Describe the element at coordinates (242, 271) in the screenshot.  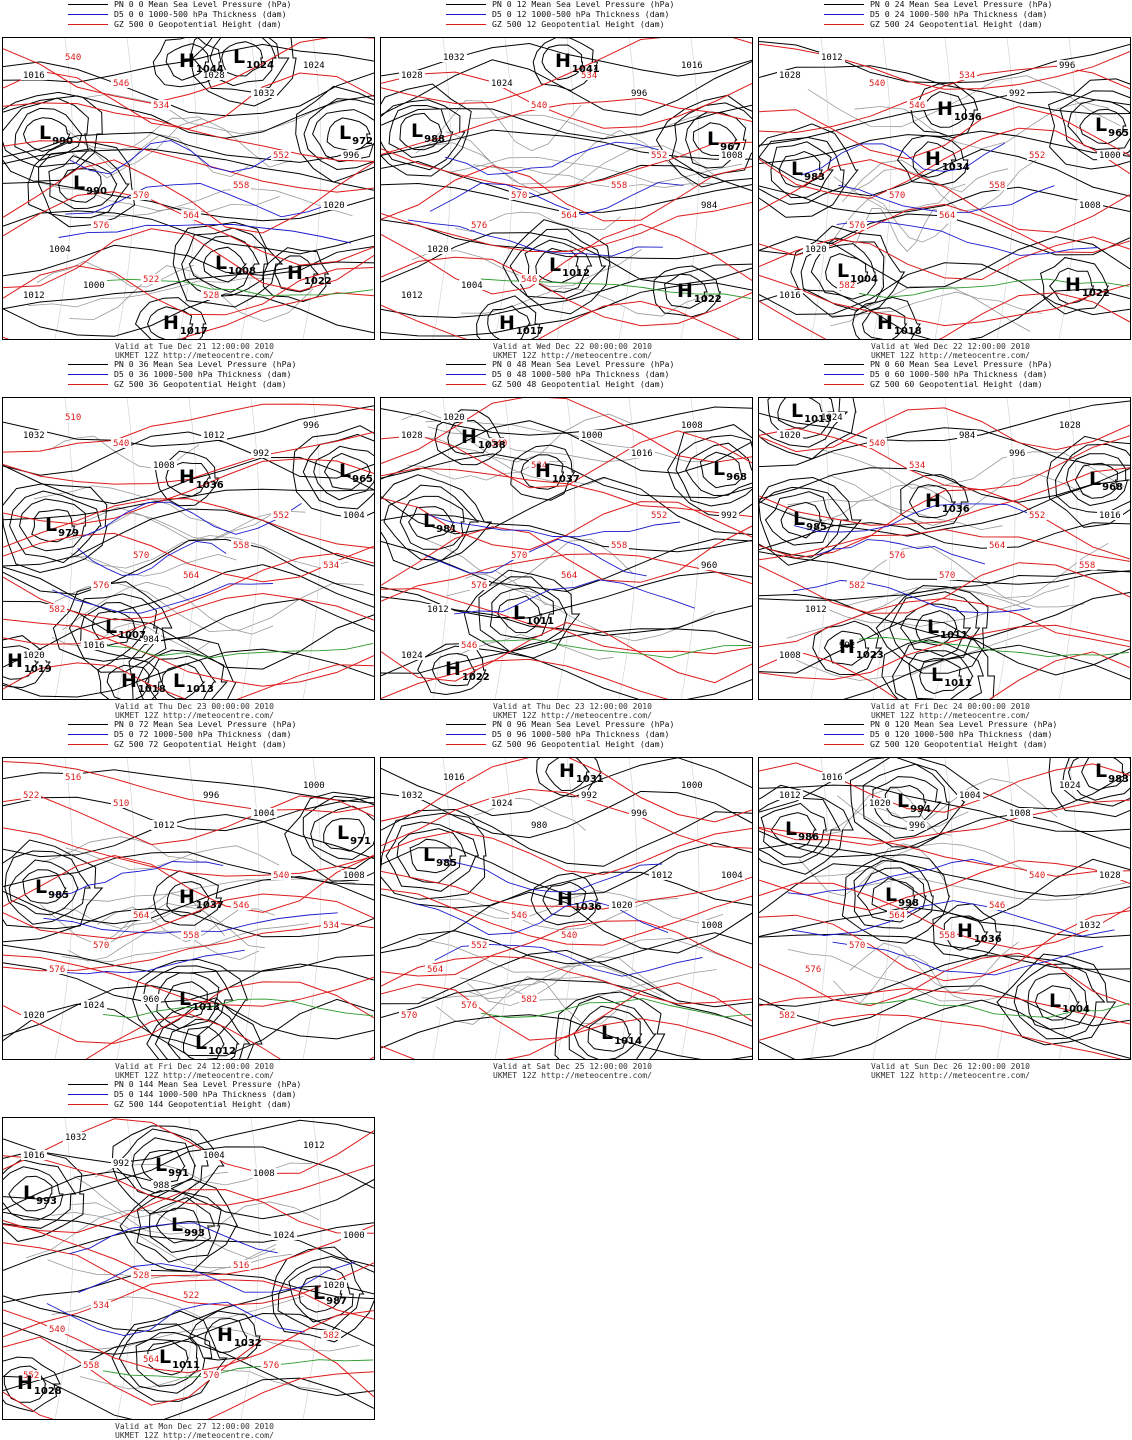
I see `pressure-center-value: 1008` at that location.